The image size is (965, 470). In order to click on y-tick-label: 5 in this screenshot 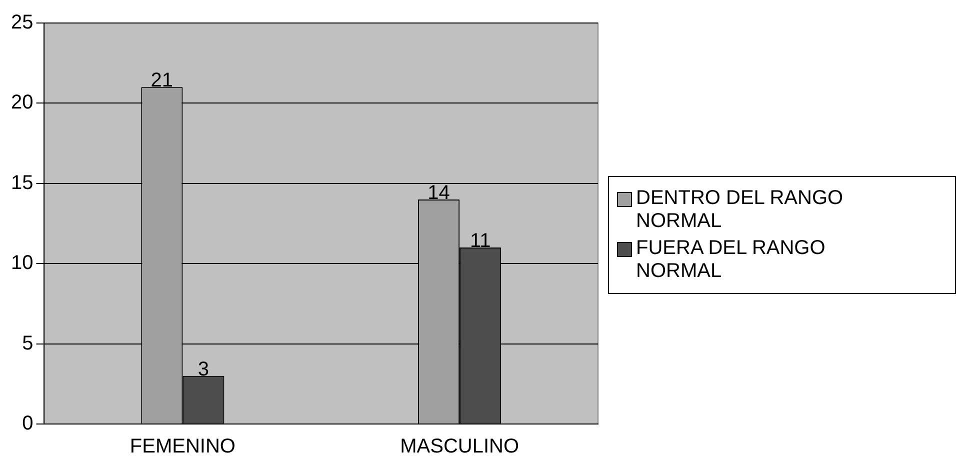, I will do `click(28, 343)`.